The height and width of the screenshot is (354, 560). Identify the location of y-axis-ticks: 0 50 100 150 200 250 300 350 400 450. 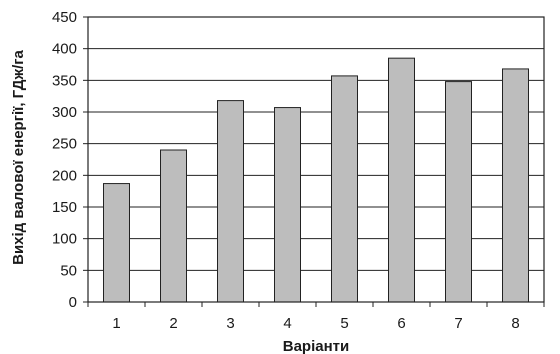
(70, 160).